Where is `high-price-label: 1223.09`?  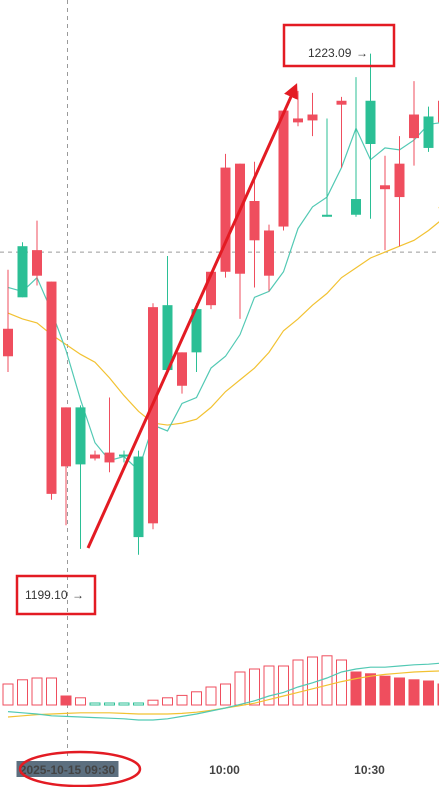
high-price-label: 1223.09 is located at coordinates (330, 53).